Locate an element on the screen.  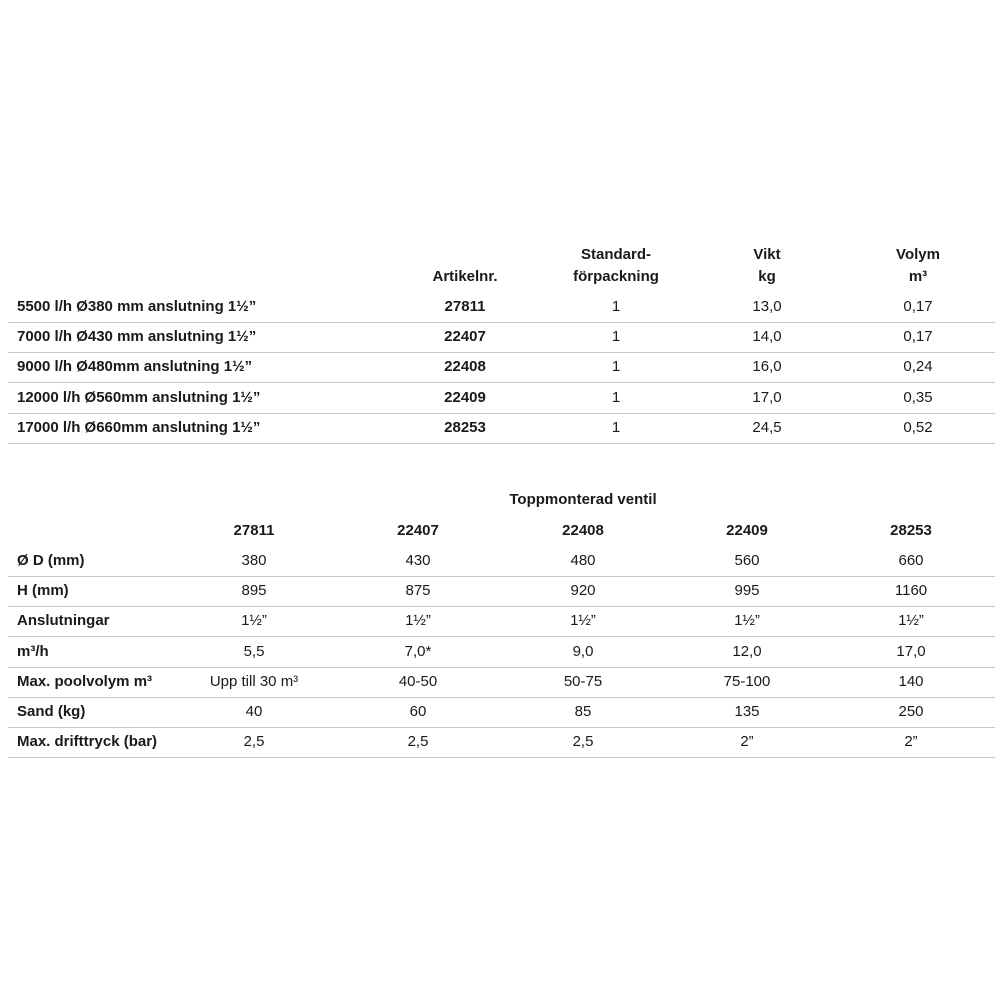
cell: 50-75 is located at coordinates (583, 681).